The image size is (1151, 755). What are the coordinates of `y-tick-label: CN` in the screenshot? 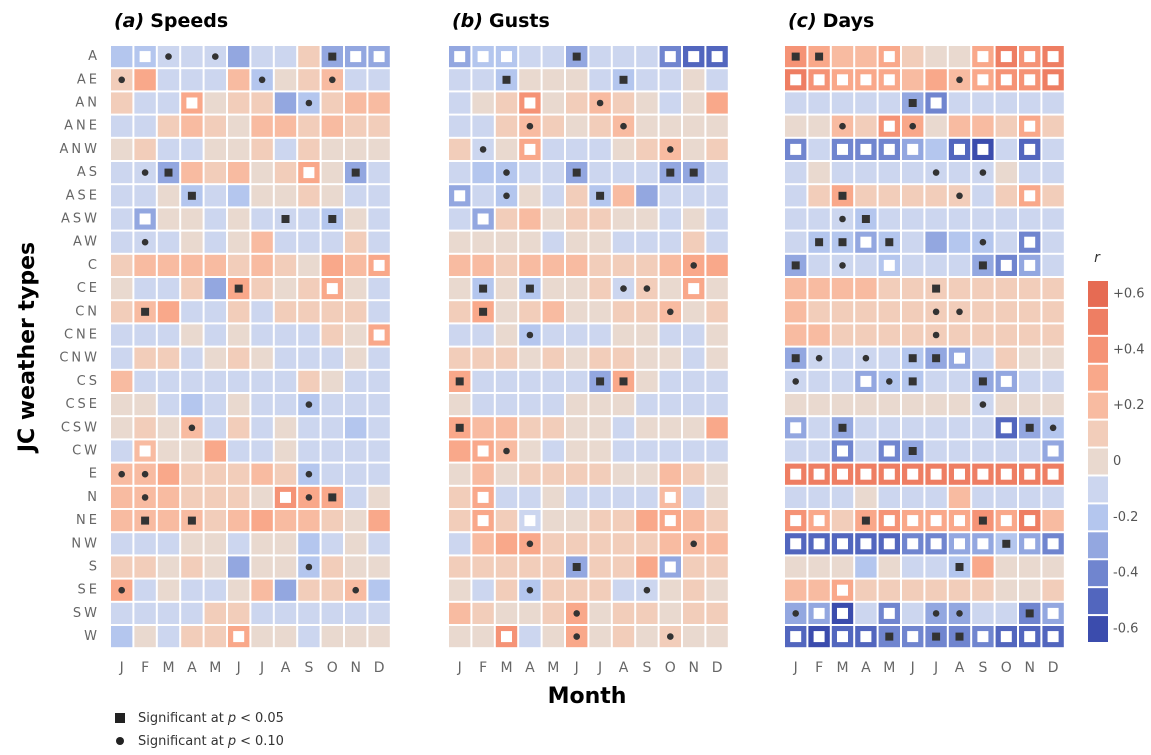 It's located at (87, 311).